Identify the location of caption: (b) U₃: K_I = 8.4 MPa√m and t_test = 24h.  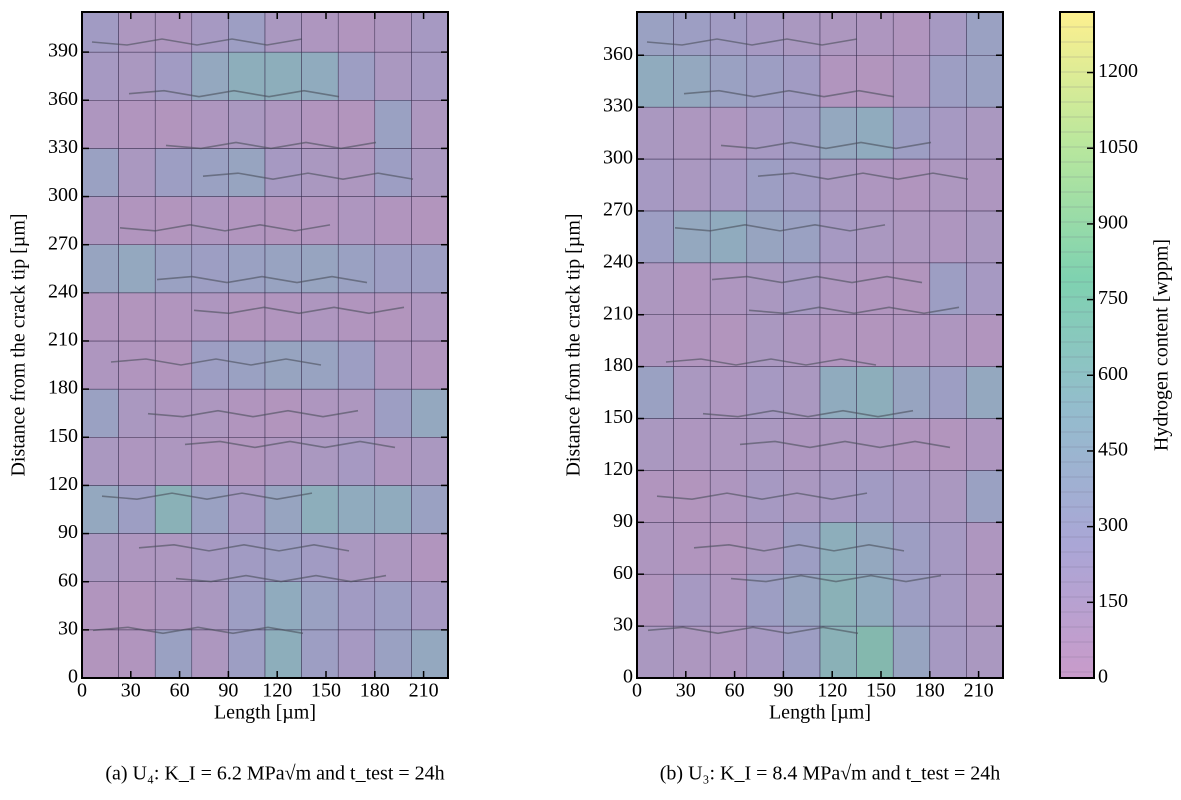
(830, 774).